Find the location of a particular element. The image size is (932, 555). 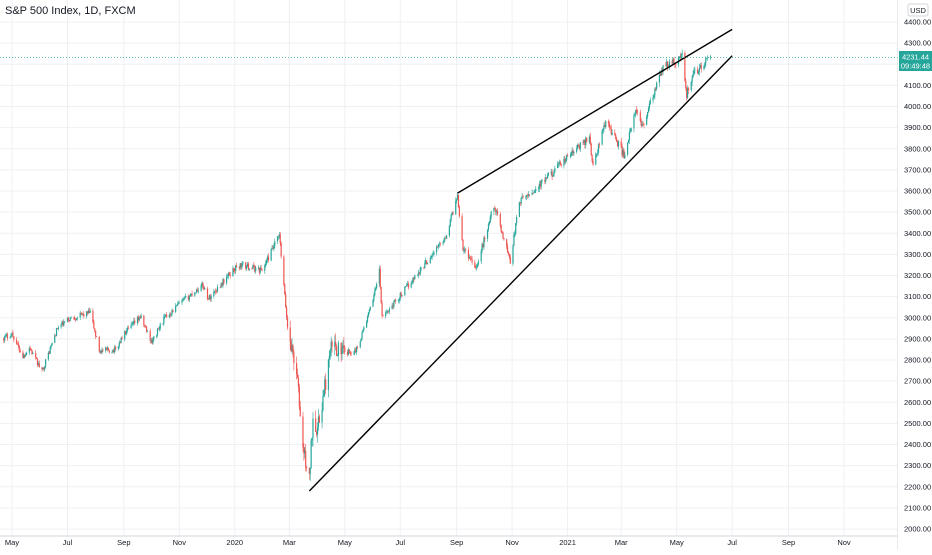

bar-countdown: 09:49:48 is located at coordinates (915, 66).